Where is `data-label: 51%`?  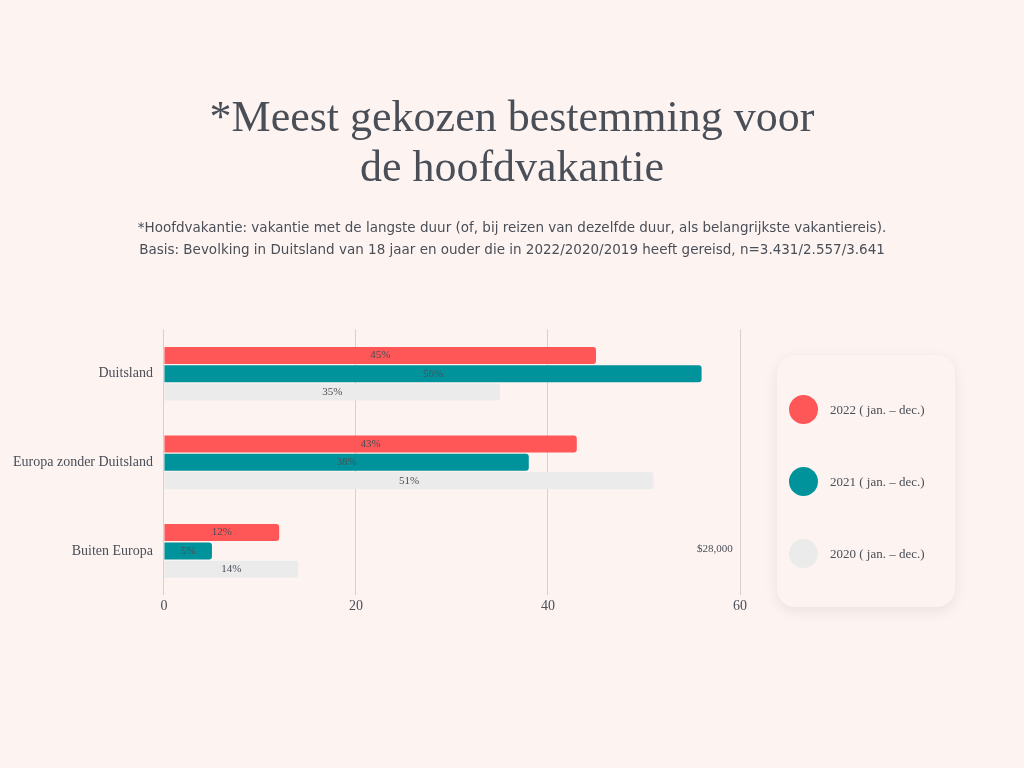
data-label: 51% is located at coordinates (409, 479).